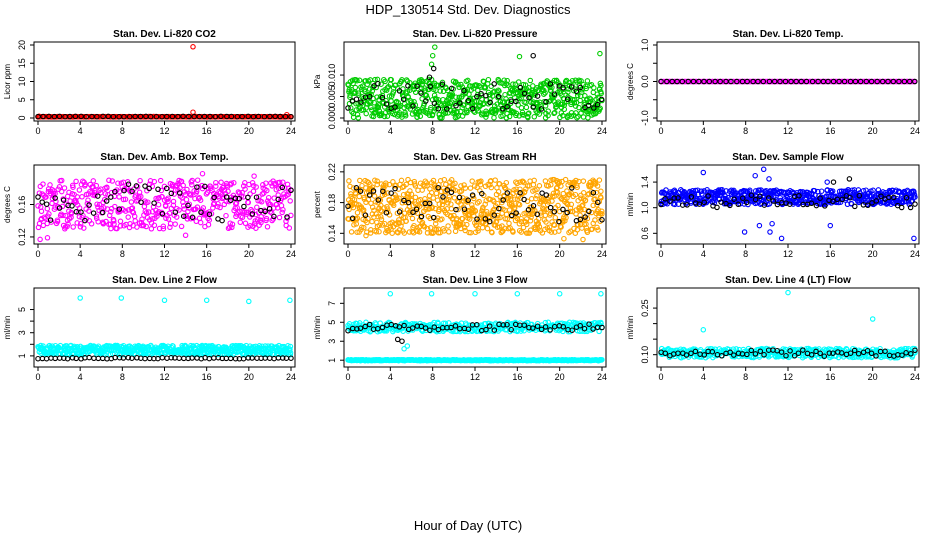 This screenshot has height=540, width=936. What do you see at coordinates (630, 81) in the screenshot?
I see `y-axis-label: degrees C` at bounding box center [630, 81].